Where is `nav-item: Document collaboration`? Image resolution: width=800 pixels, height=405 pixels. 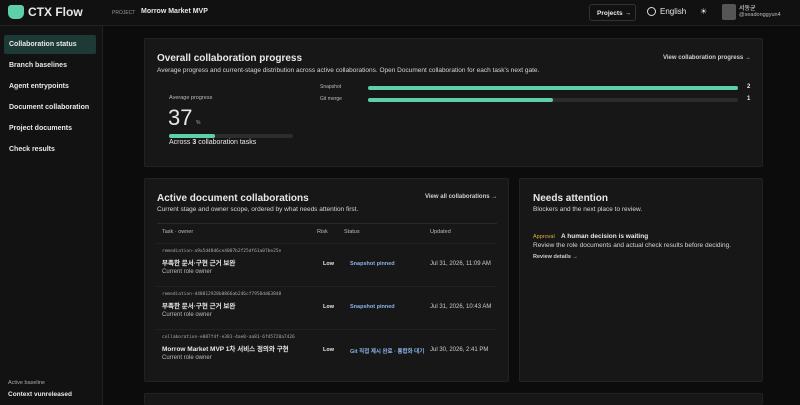
nav-item: Document collaboration is located at coordinates (49, 107).